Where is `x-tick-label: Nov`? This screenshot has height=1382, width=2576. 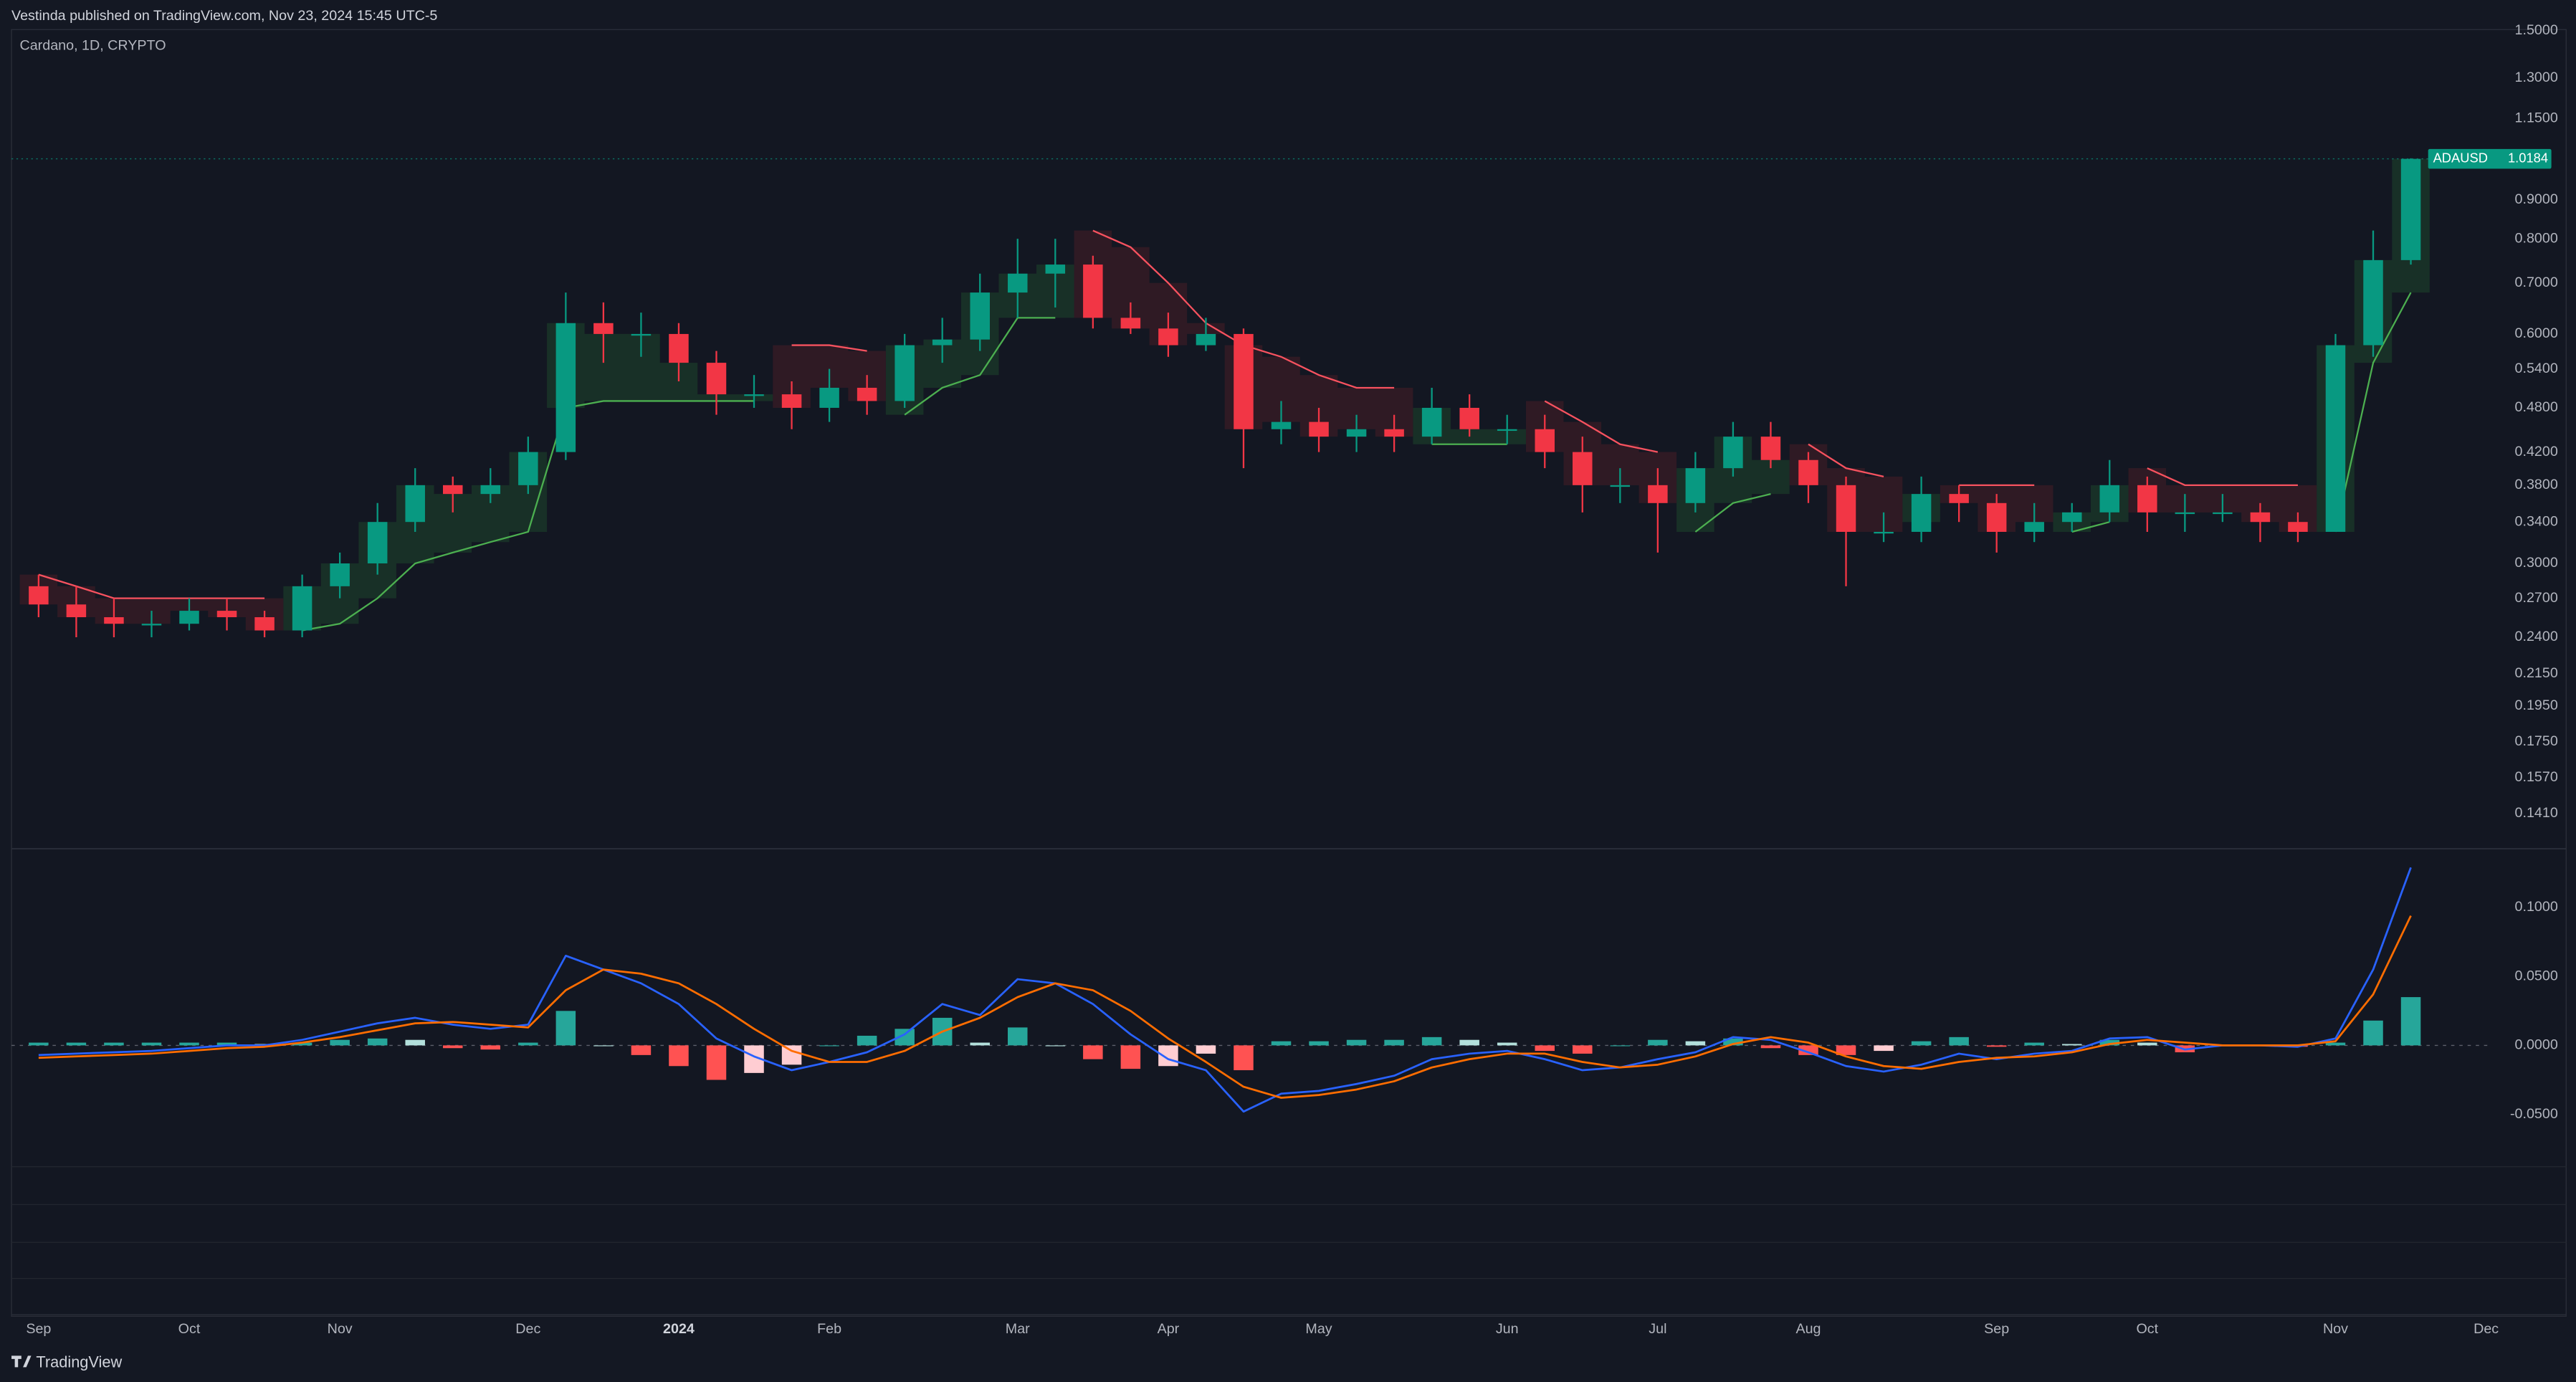
x-tick-label: Nov is located at coordinates (340, 1329).